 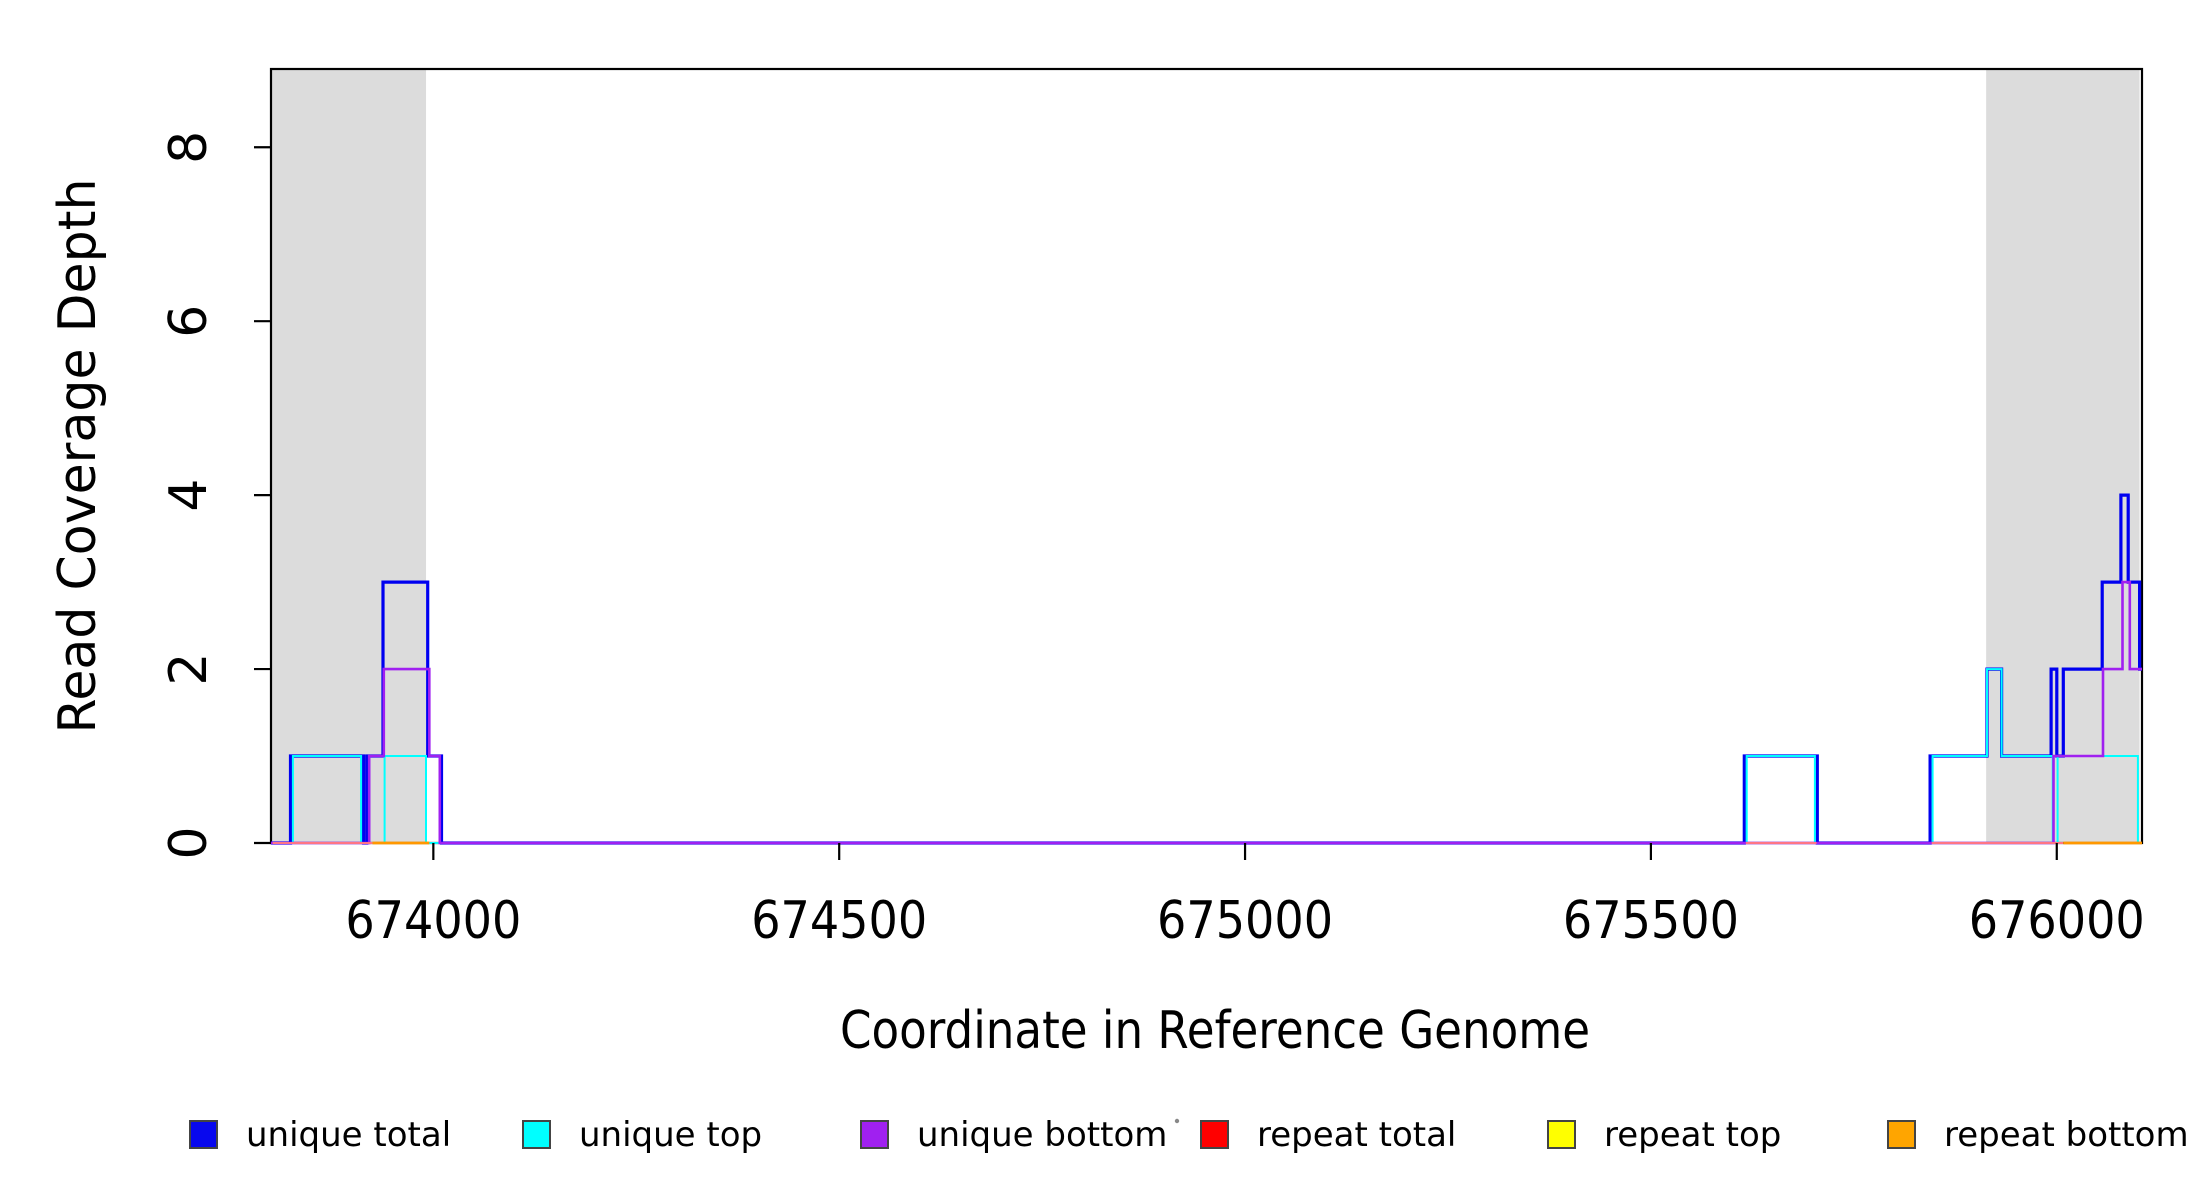 I want to click on x-tick-label: 675000, so click(x=1245, y=921).